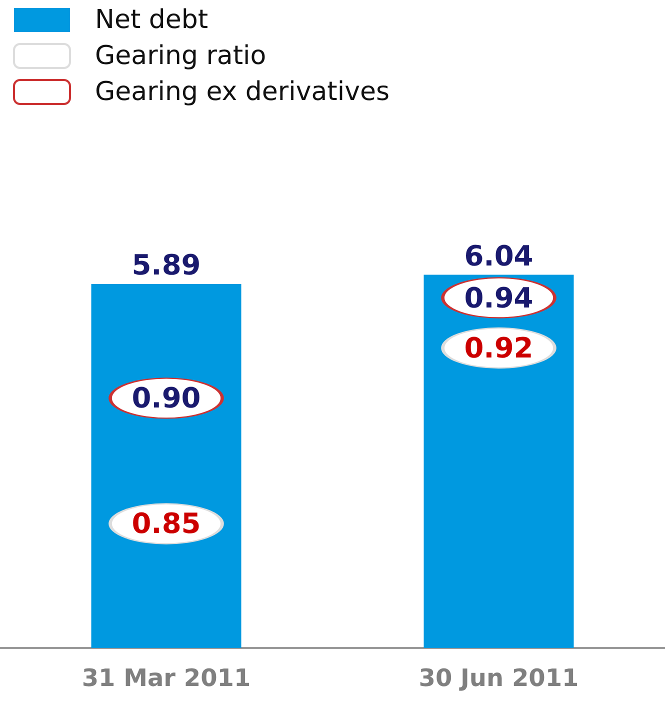  What do you see at coordinates (166, 523) in the screenshot?
I see `data-label: 0.85` at bounding box center [166, 523].